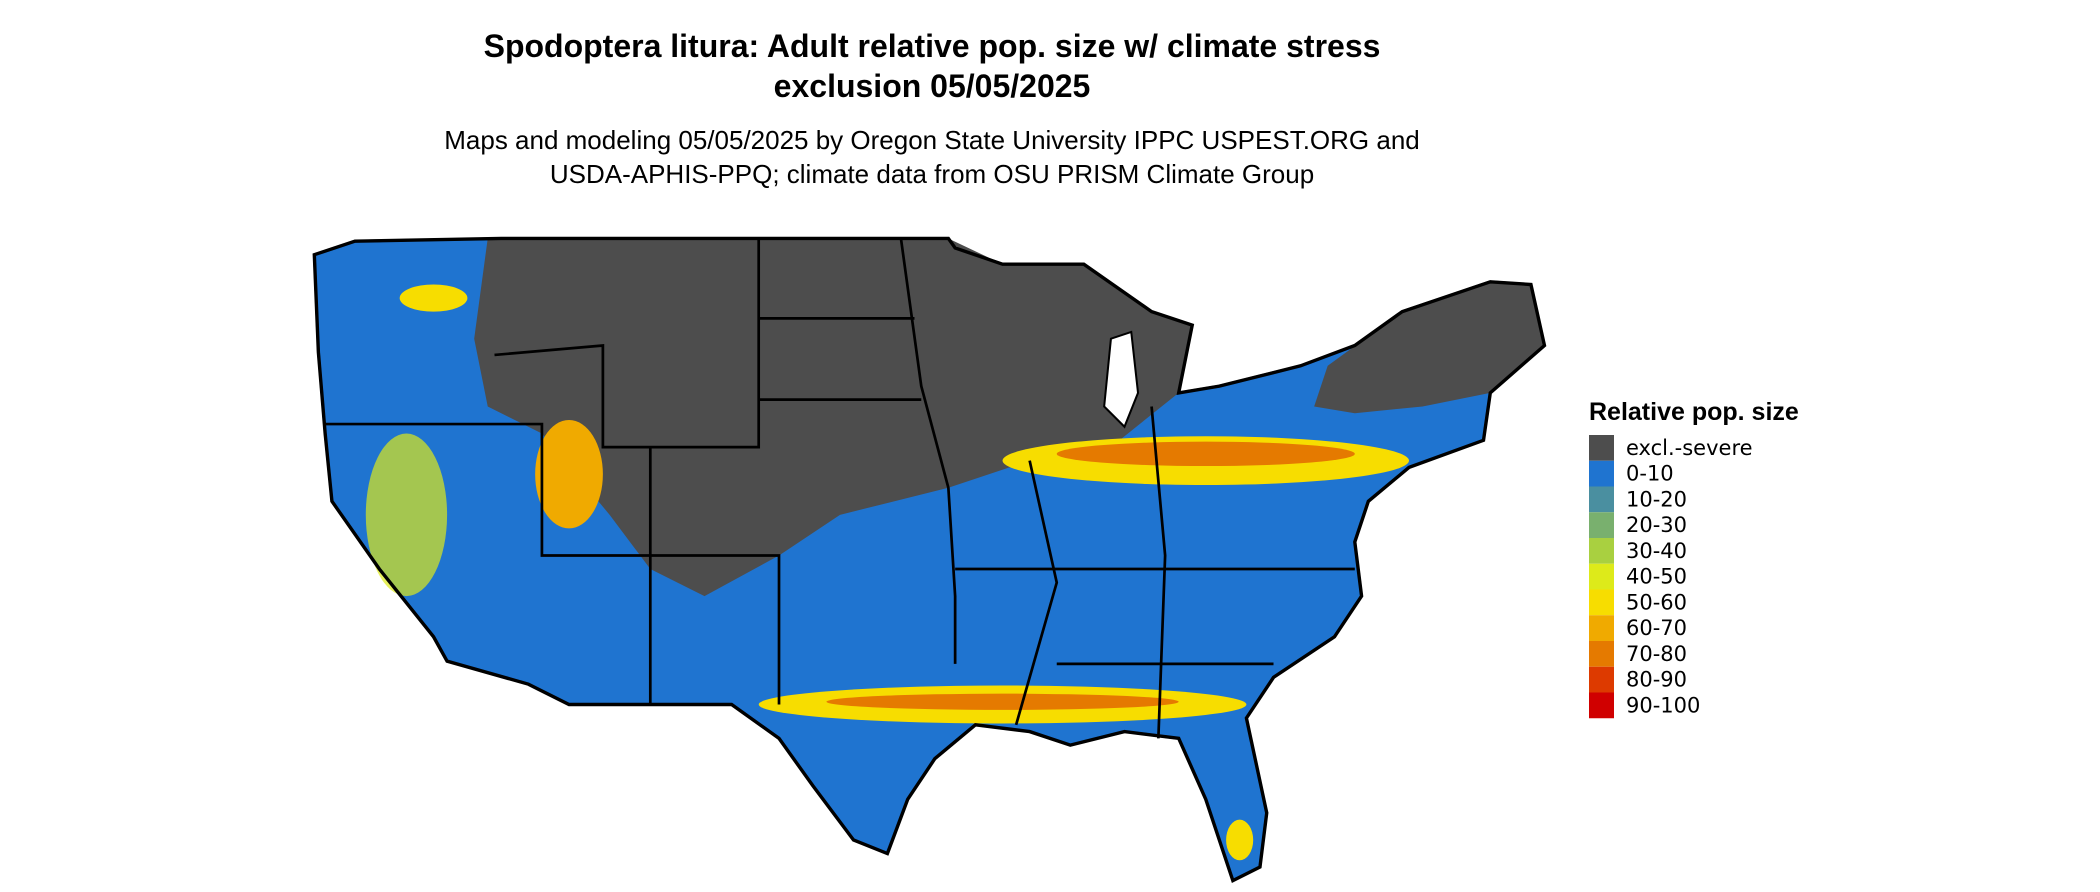 The height and width of the screenshot is (892, 2100). What do you see at coordinates (932, 86) in the screenshot?
I see `title-line: exclusion 05/05/2025` at bounding box center [932, 86].